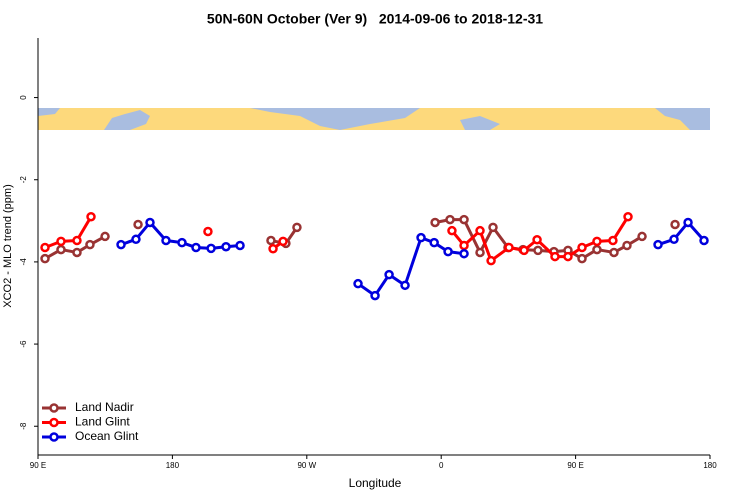 The image size is (750, 500). I want to click on legend-label: Ocean Glint, so click(107, 436).